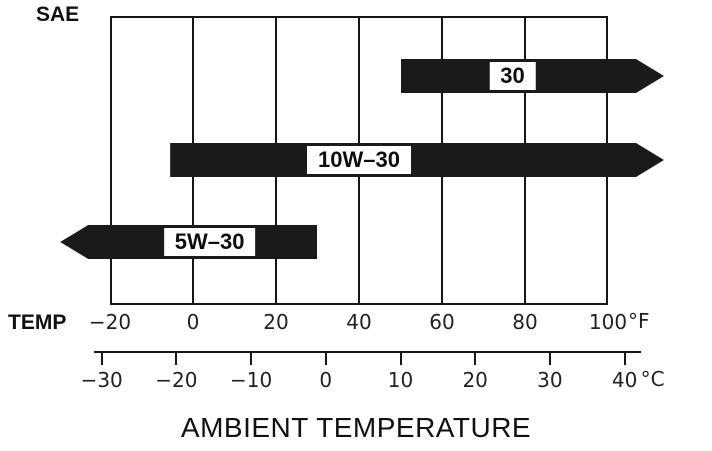  Describe the element at coordinates (58, 14) in the screenshot. I see `sae-axis-label: SAE` at that location.